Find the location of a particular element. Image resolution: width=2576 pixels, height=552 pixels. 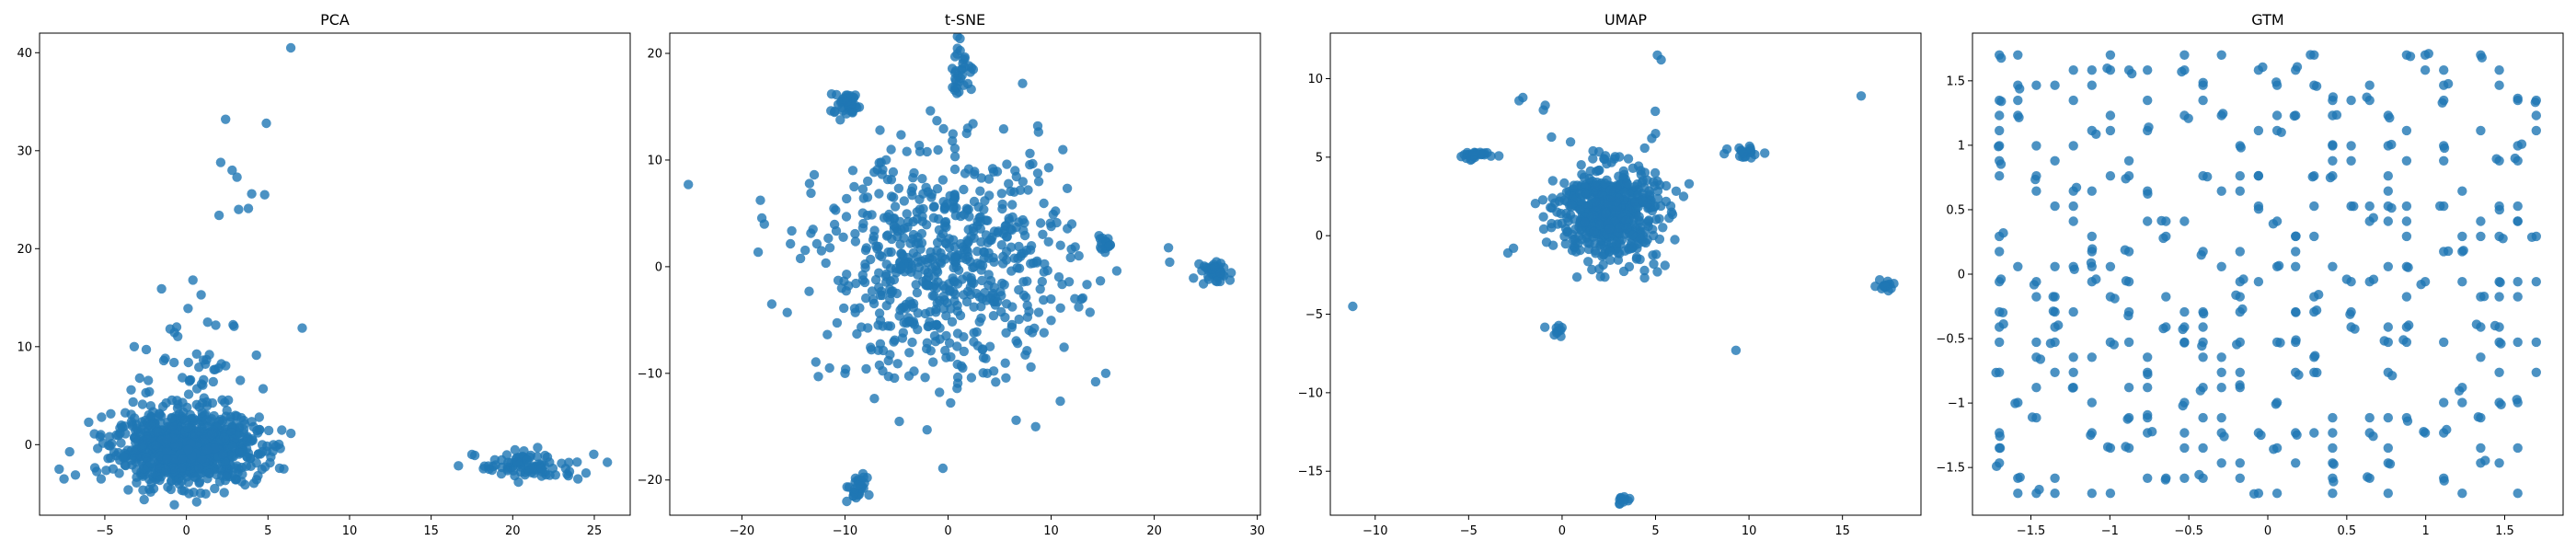

gtm-title: GTM is located at coordinates (2267, 20).